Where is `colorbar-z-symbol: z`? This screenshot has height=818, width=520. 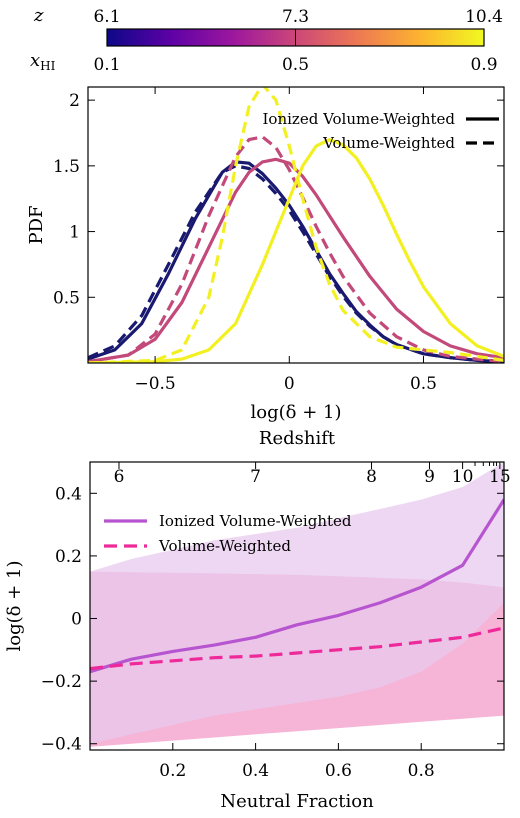 colorbar-z-symbol: z is located at coordinates (38, 15).